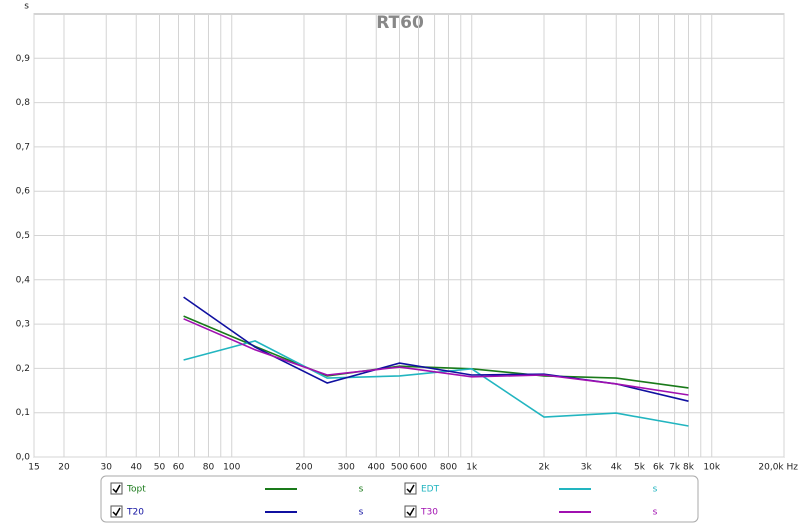  I want to click on x-tick-label: 60, so click(179, 468).